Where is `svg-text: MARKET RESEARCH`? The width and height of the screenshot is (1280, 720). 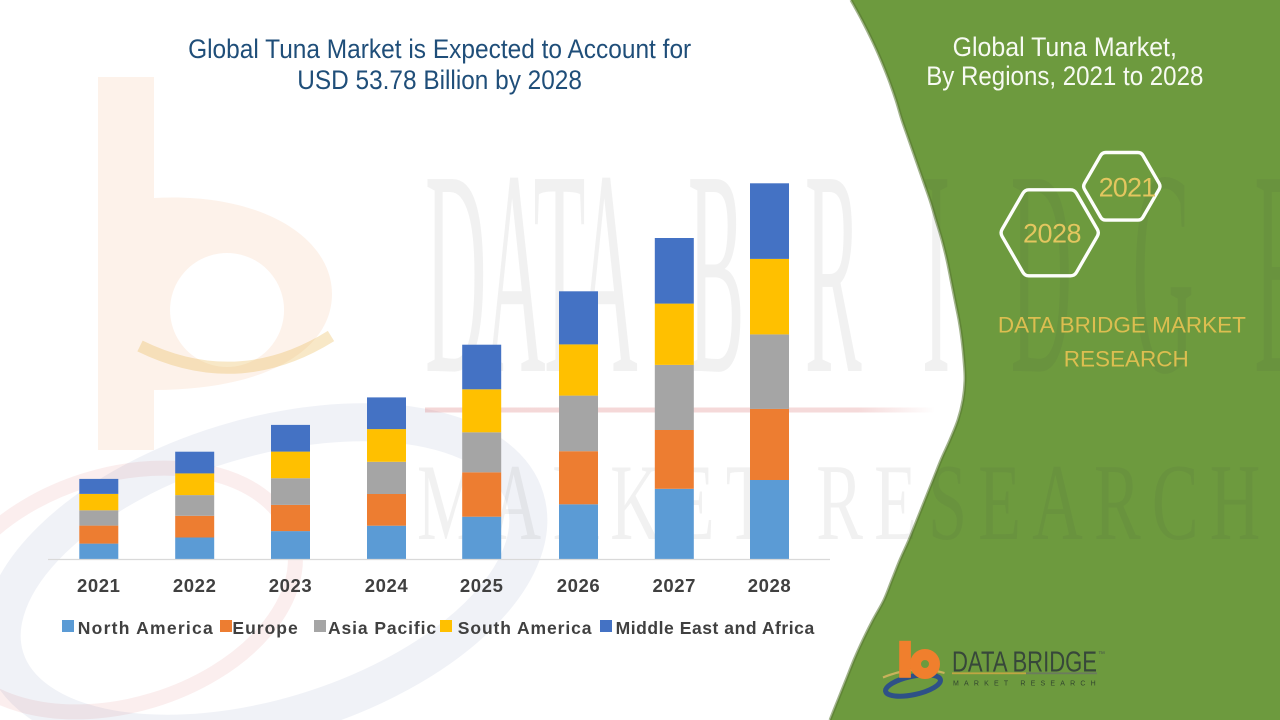 svg-text: MARKET RESEARCH is located at coordinates (1027, 684).